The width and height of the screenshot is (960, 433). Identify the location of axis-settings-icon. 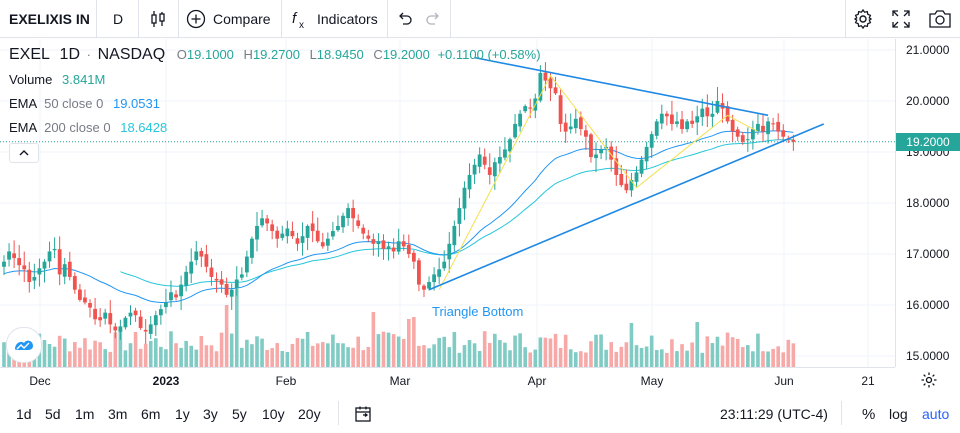
(929, 380).